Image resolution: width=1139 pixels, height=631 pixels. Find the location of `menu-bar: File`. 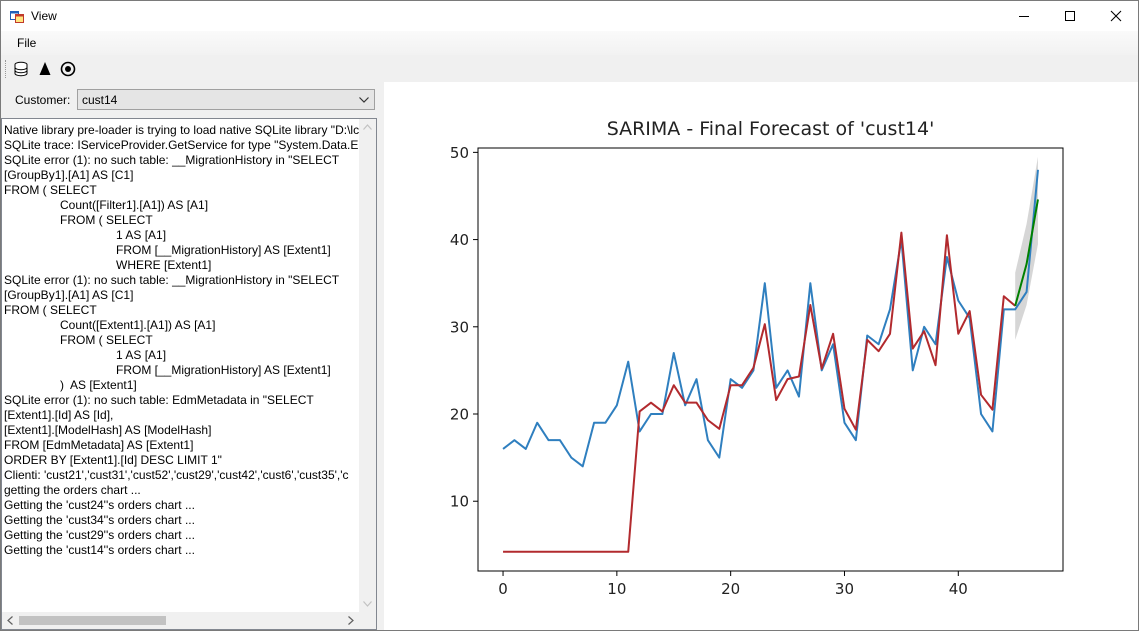

menu-bar: File is located at coordinates (569, 43).